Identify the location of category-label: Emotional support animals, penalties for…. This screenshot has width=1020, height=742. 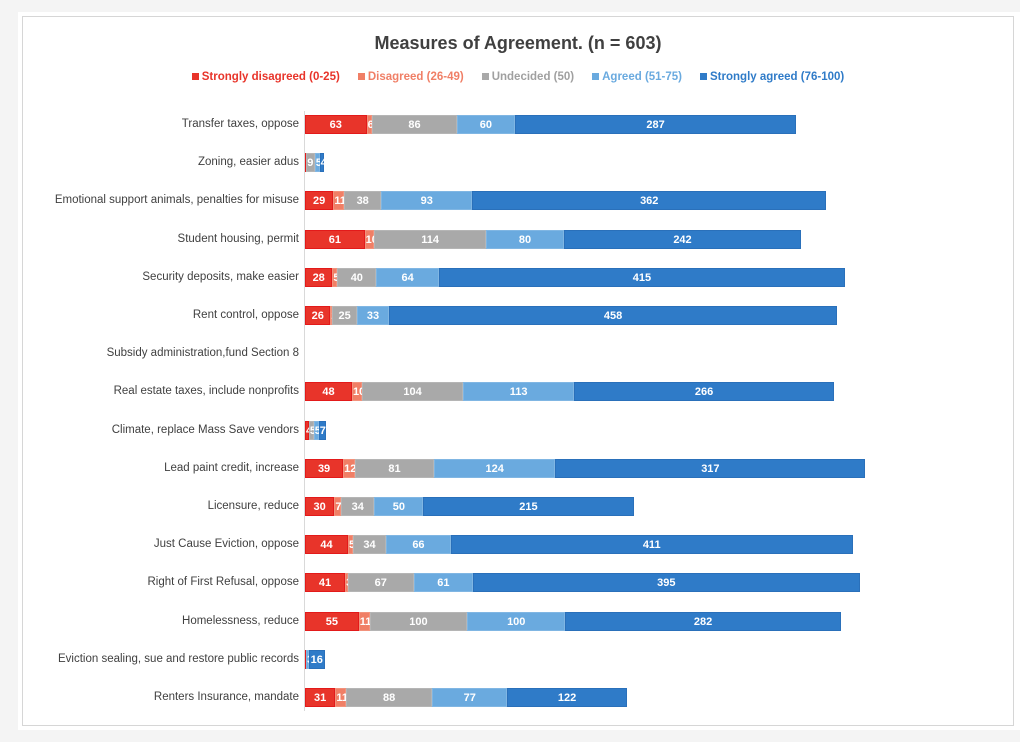
(176, 200).